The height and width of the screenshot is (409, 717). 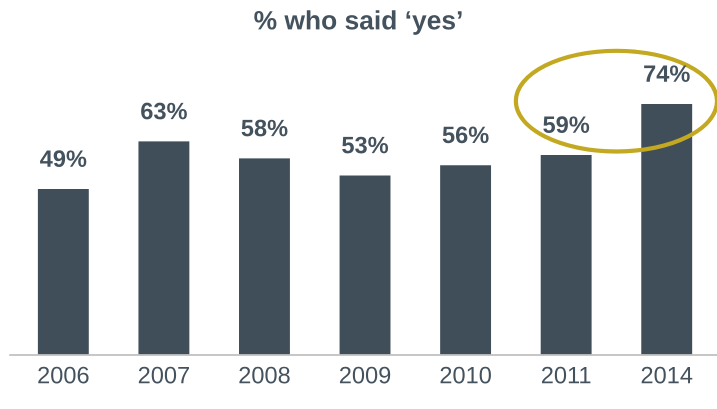 What do you see at coordinates (358, 22) in the screenshot?
I see `chart-title: % who said ‘yes’` at bounding box center [358, 22].